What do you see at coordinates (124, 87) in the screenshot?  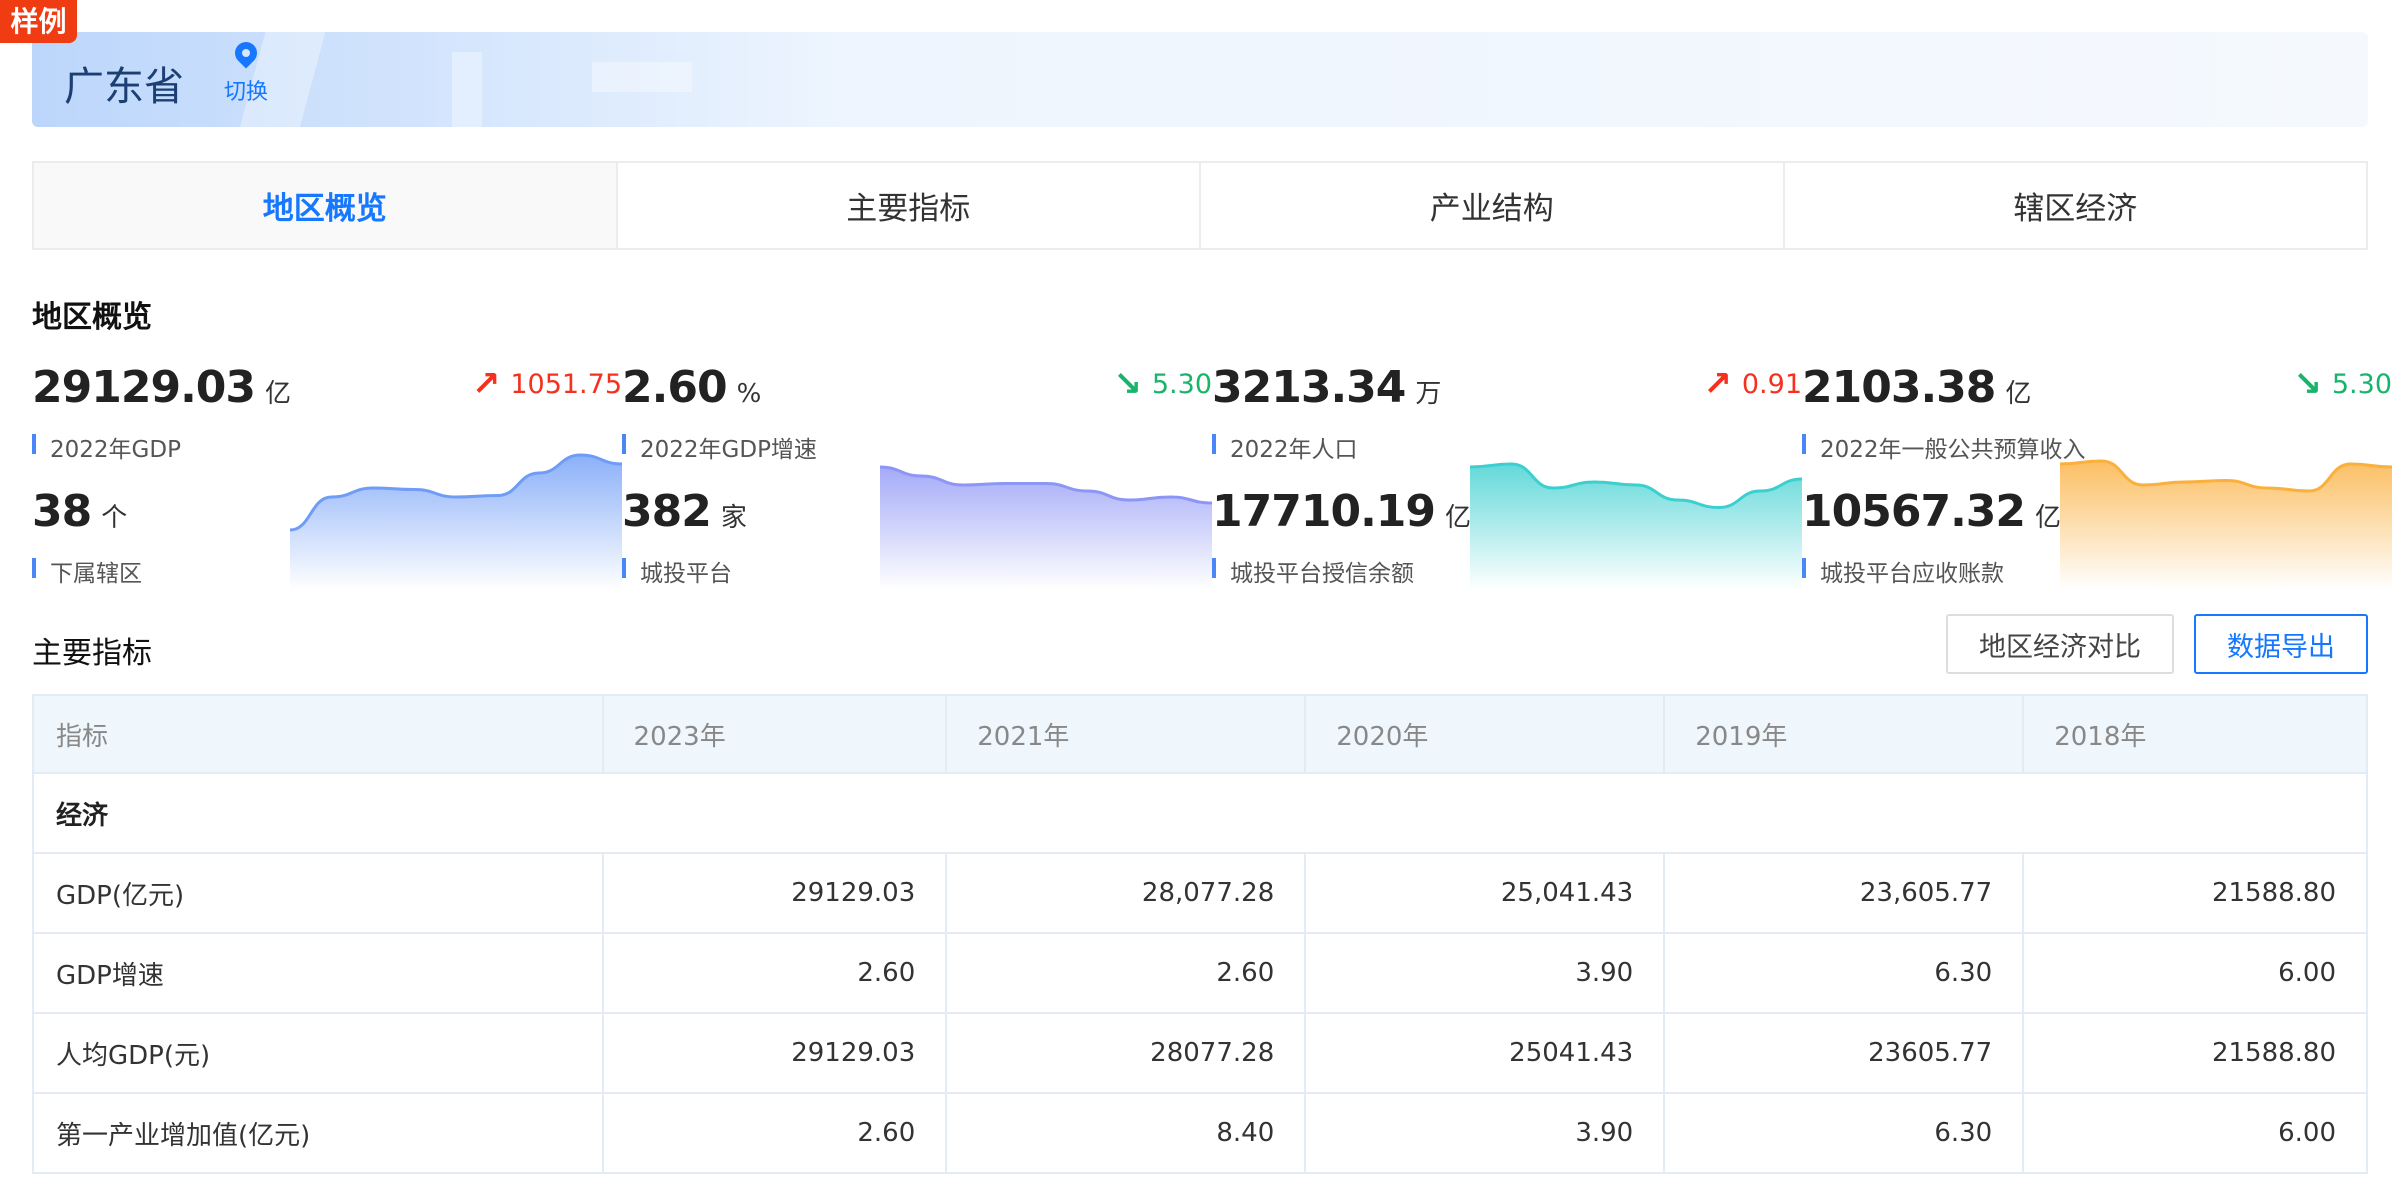 I see `province-name: 广东省` at bounding box center [124, 87].